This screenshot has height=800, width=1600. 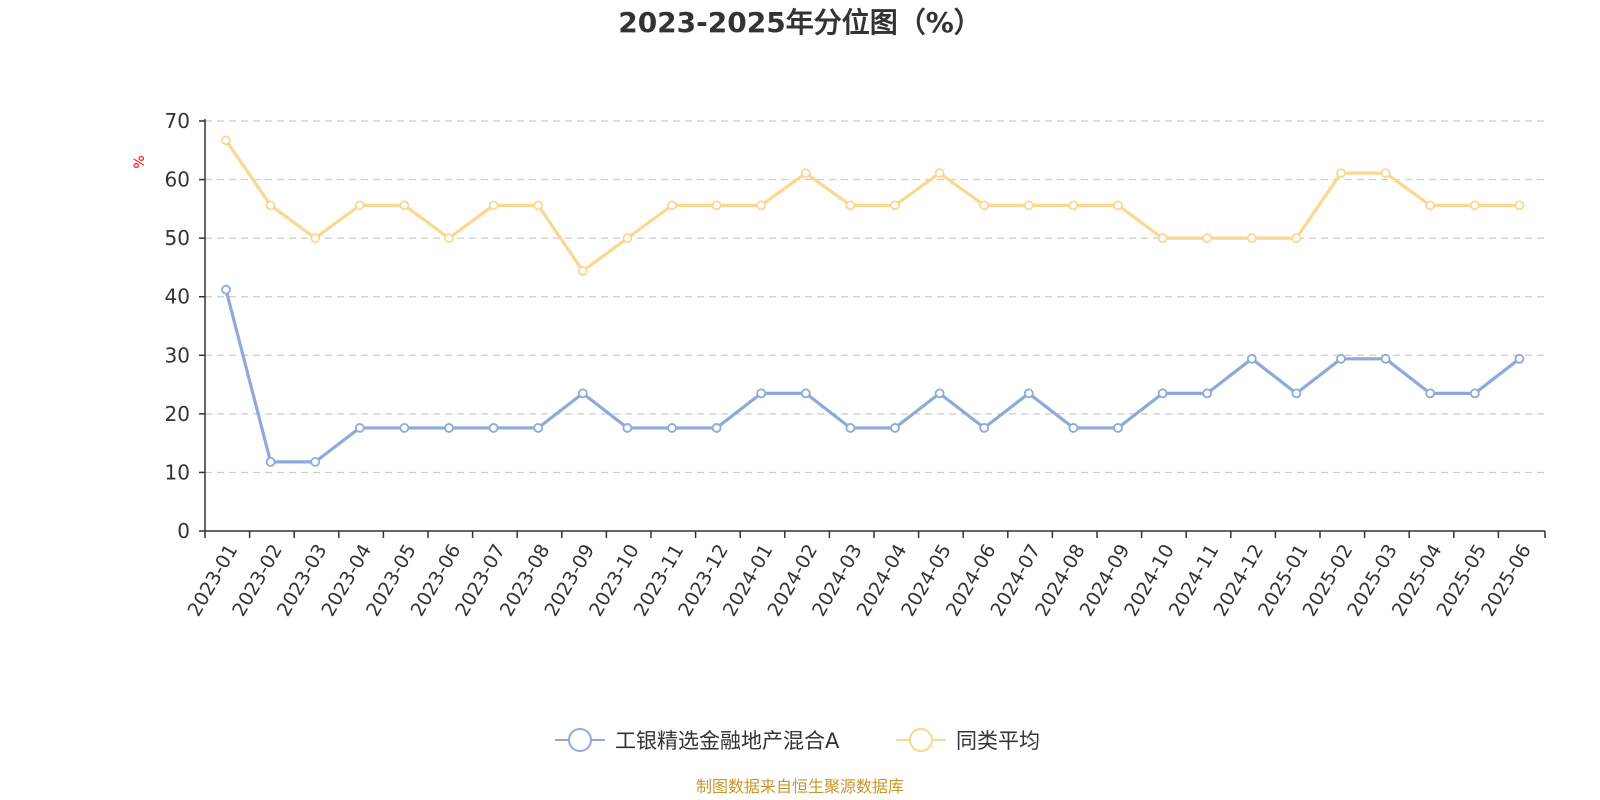 What do you see at coordinates (800, 786) in the screenshot?
I see `data-source-note: 制图数据来自恒生聚源数据库` at bounding box center [800, 786].